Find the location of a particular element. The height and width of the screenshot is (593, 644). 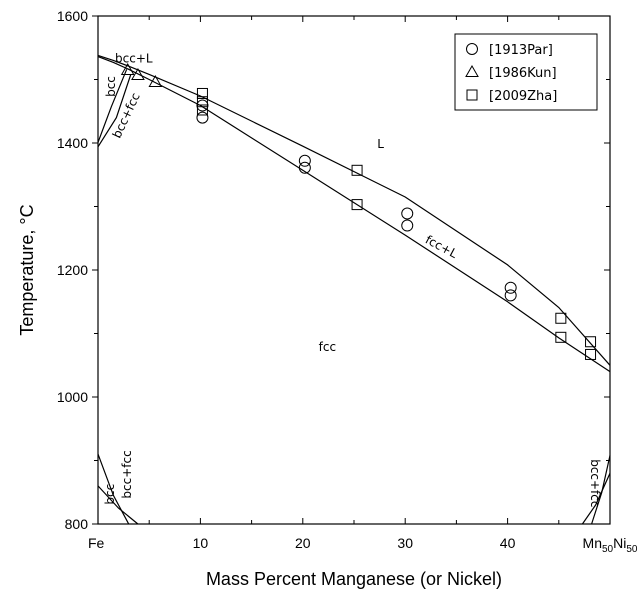

x-tick-label: 10 is located at coordinates (201, 543).